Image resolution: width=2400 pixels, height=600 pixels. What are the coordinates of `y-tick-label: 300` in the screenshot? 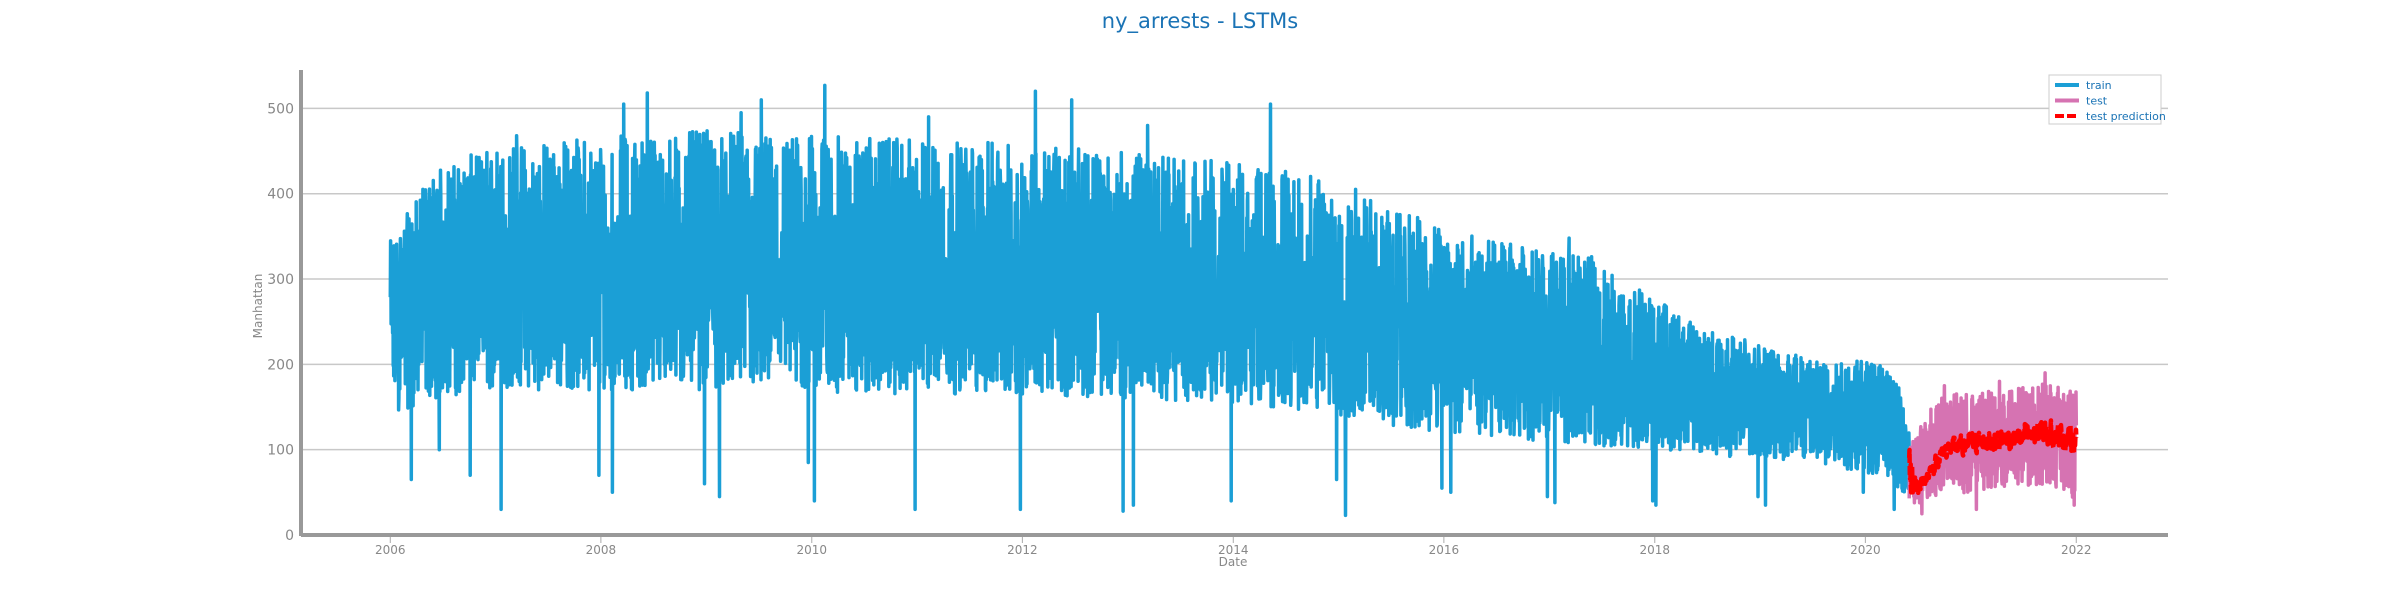 It's located at (280, 280).